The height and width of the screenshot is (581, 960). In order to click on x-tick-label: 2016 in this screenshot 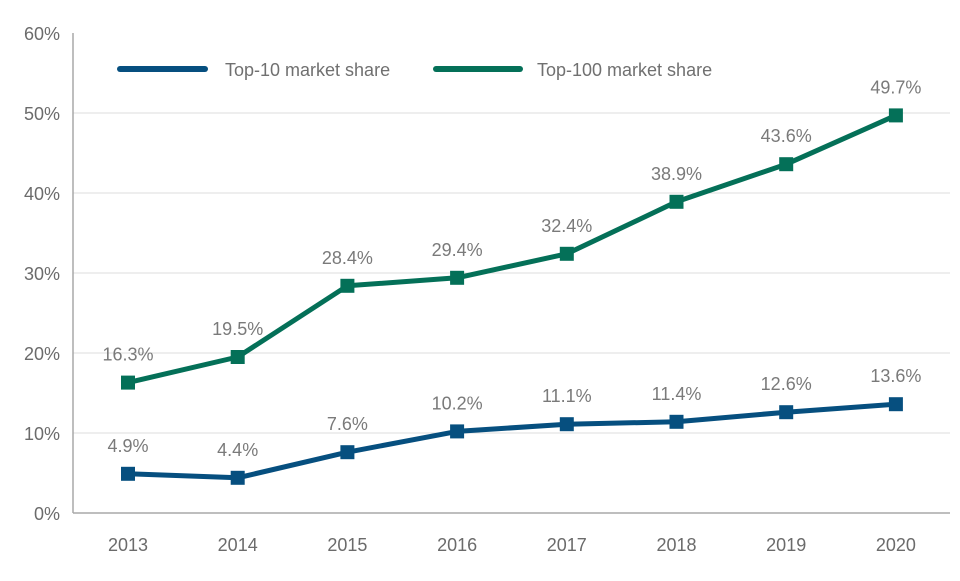, I will do `click(457, 545)`.